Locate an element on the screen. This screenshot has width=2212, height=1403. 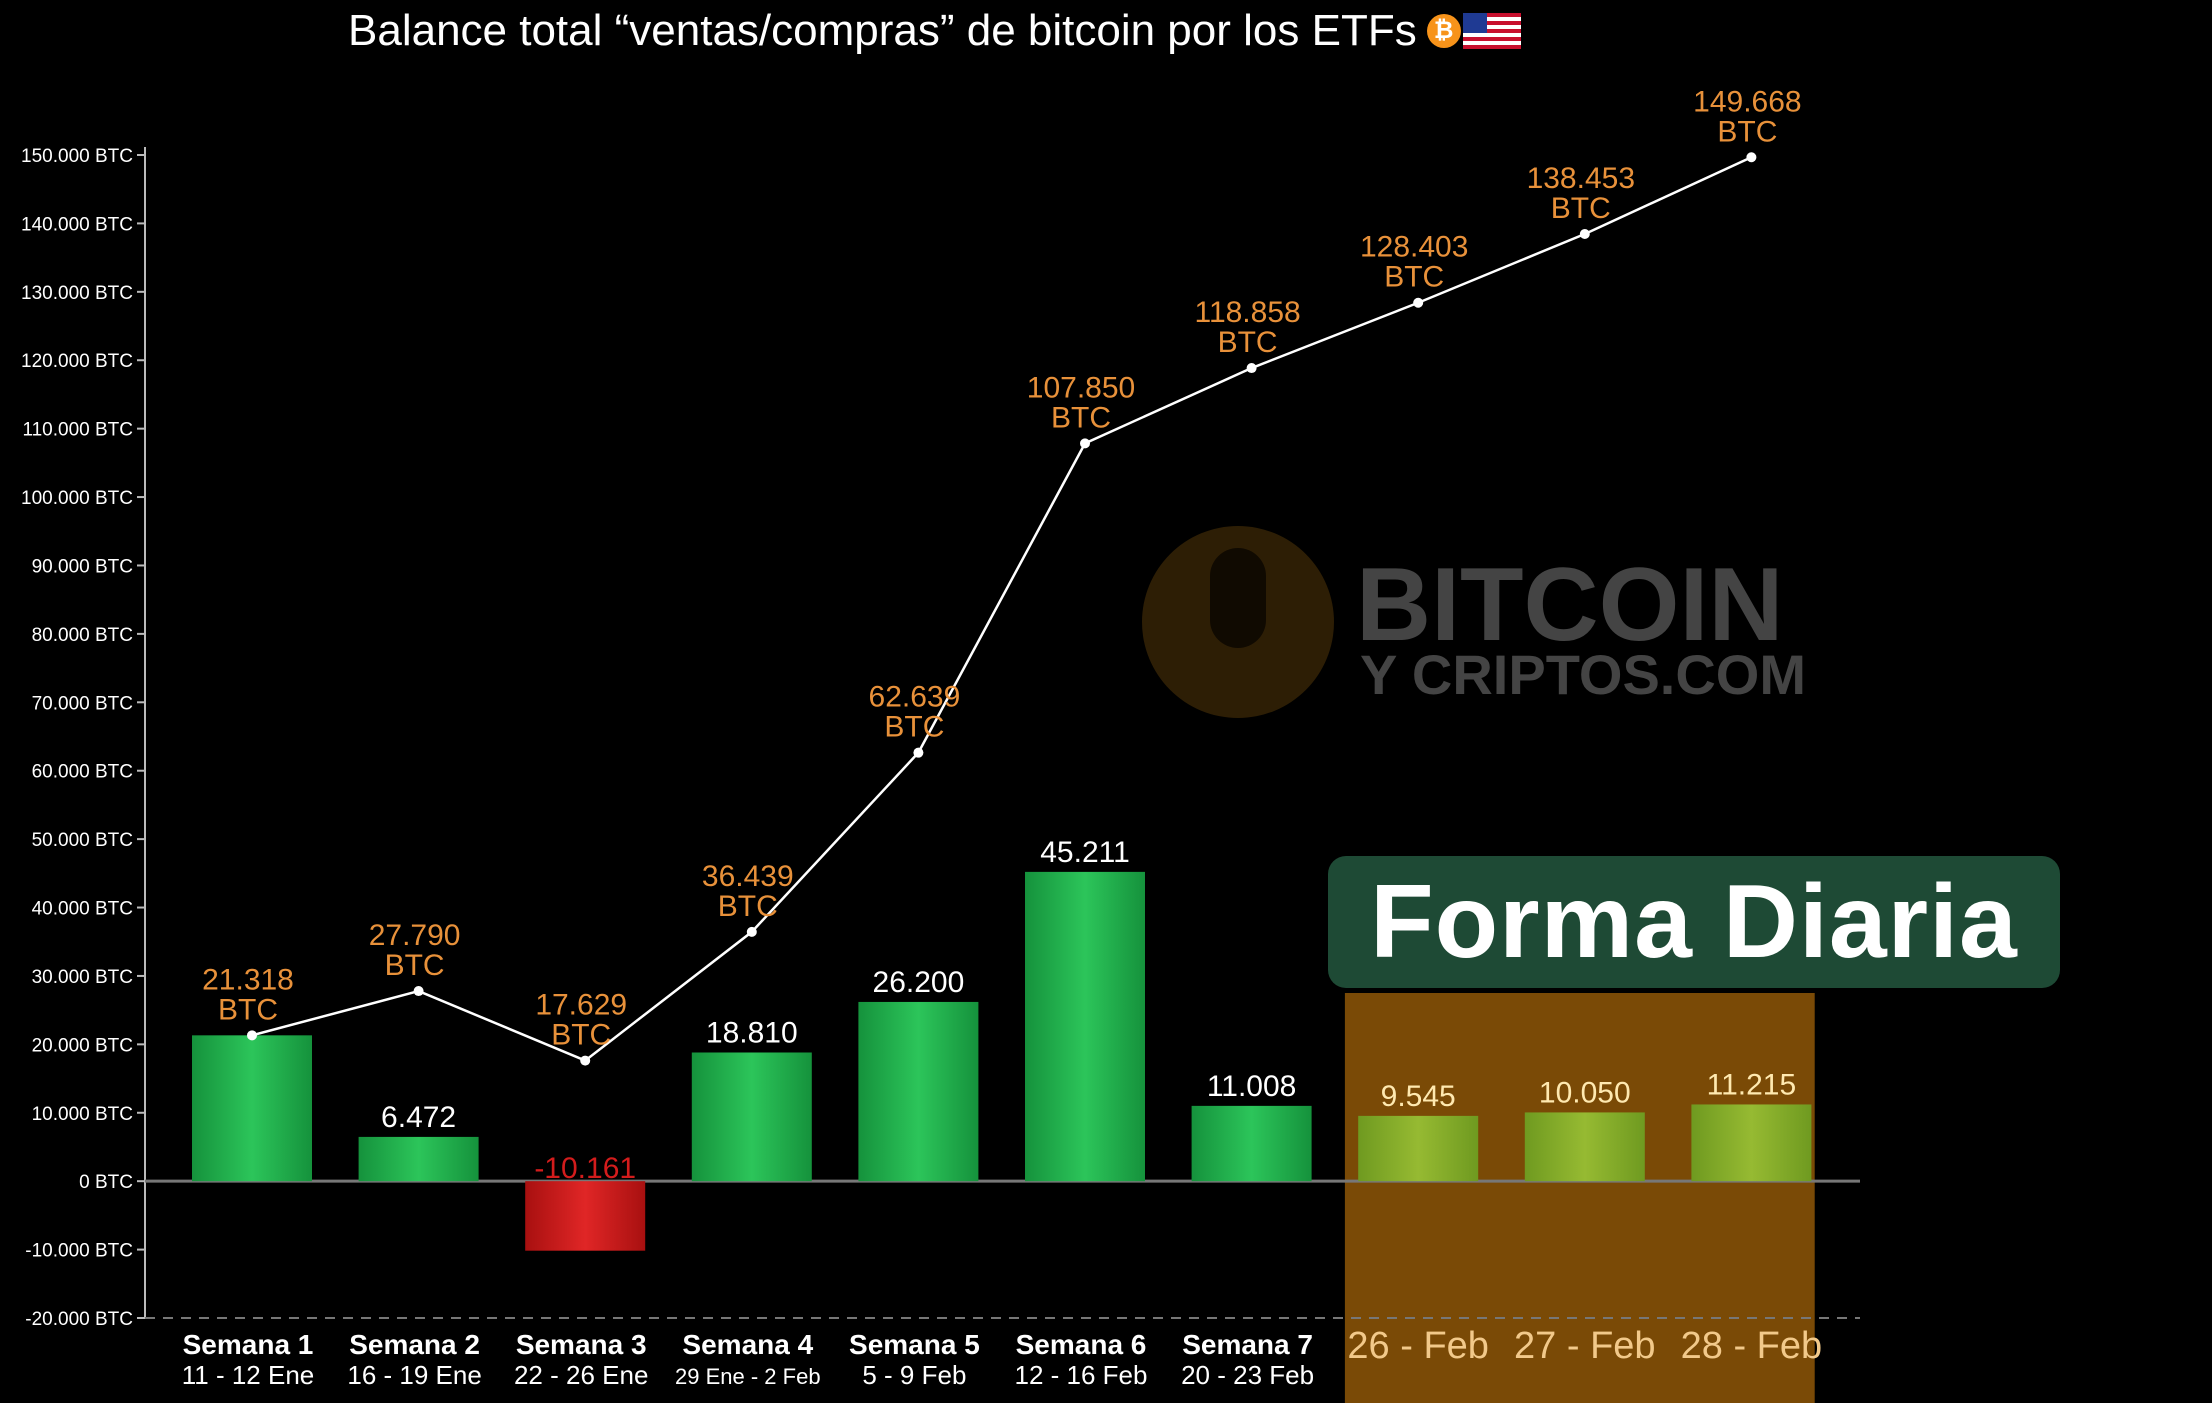
y-tick-label: 30.000 BTC is located at coordinates (82, 977).